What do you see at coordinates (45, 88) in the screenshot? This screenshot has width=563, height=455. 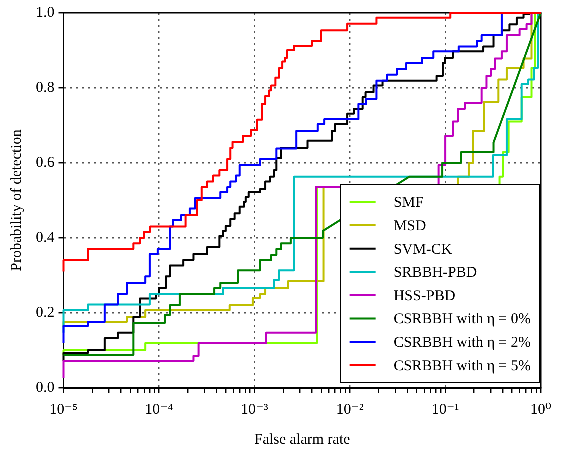 I see `y-tick-label: 0.8` at bounding box center [45, 88].